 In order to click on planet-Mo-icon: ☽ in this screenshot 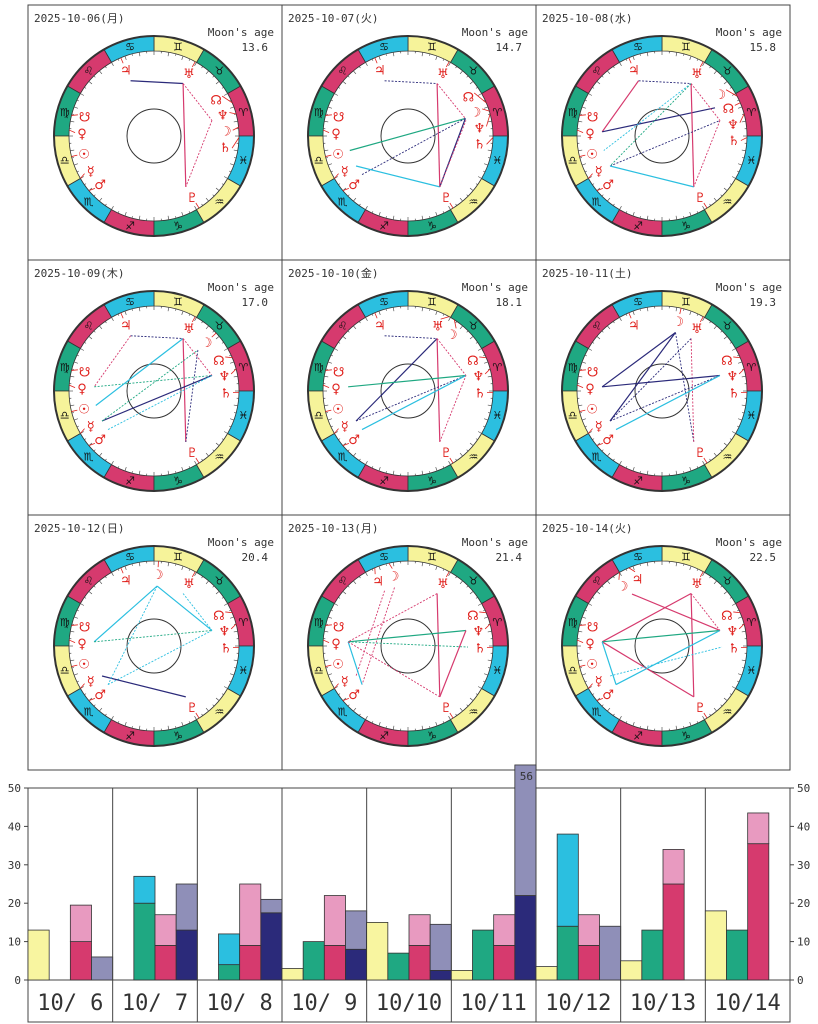, I will do `click(226, 132)`.